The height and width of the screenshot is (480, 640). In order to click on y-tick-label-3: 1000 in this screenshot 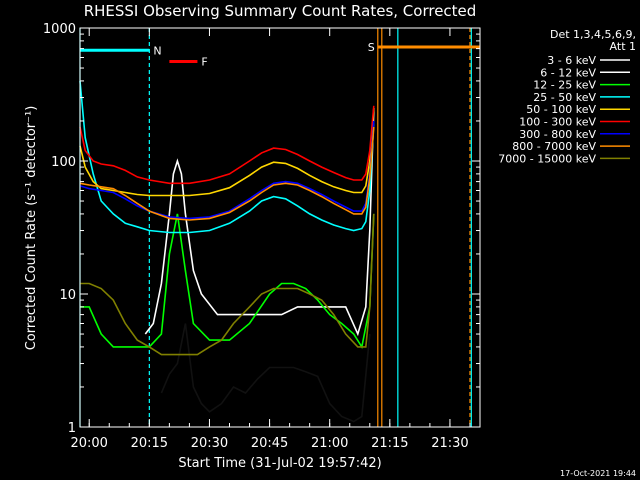, I will do `click(59, 29)`.